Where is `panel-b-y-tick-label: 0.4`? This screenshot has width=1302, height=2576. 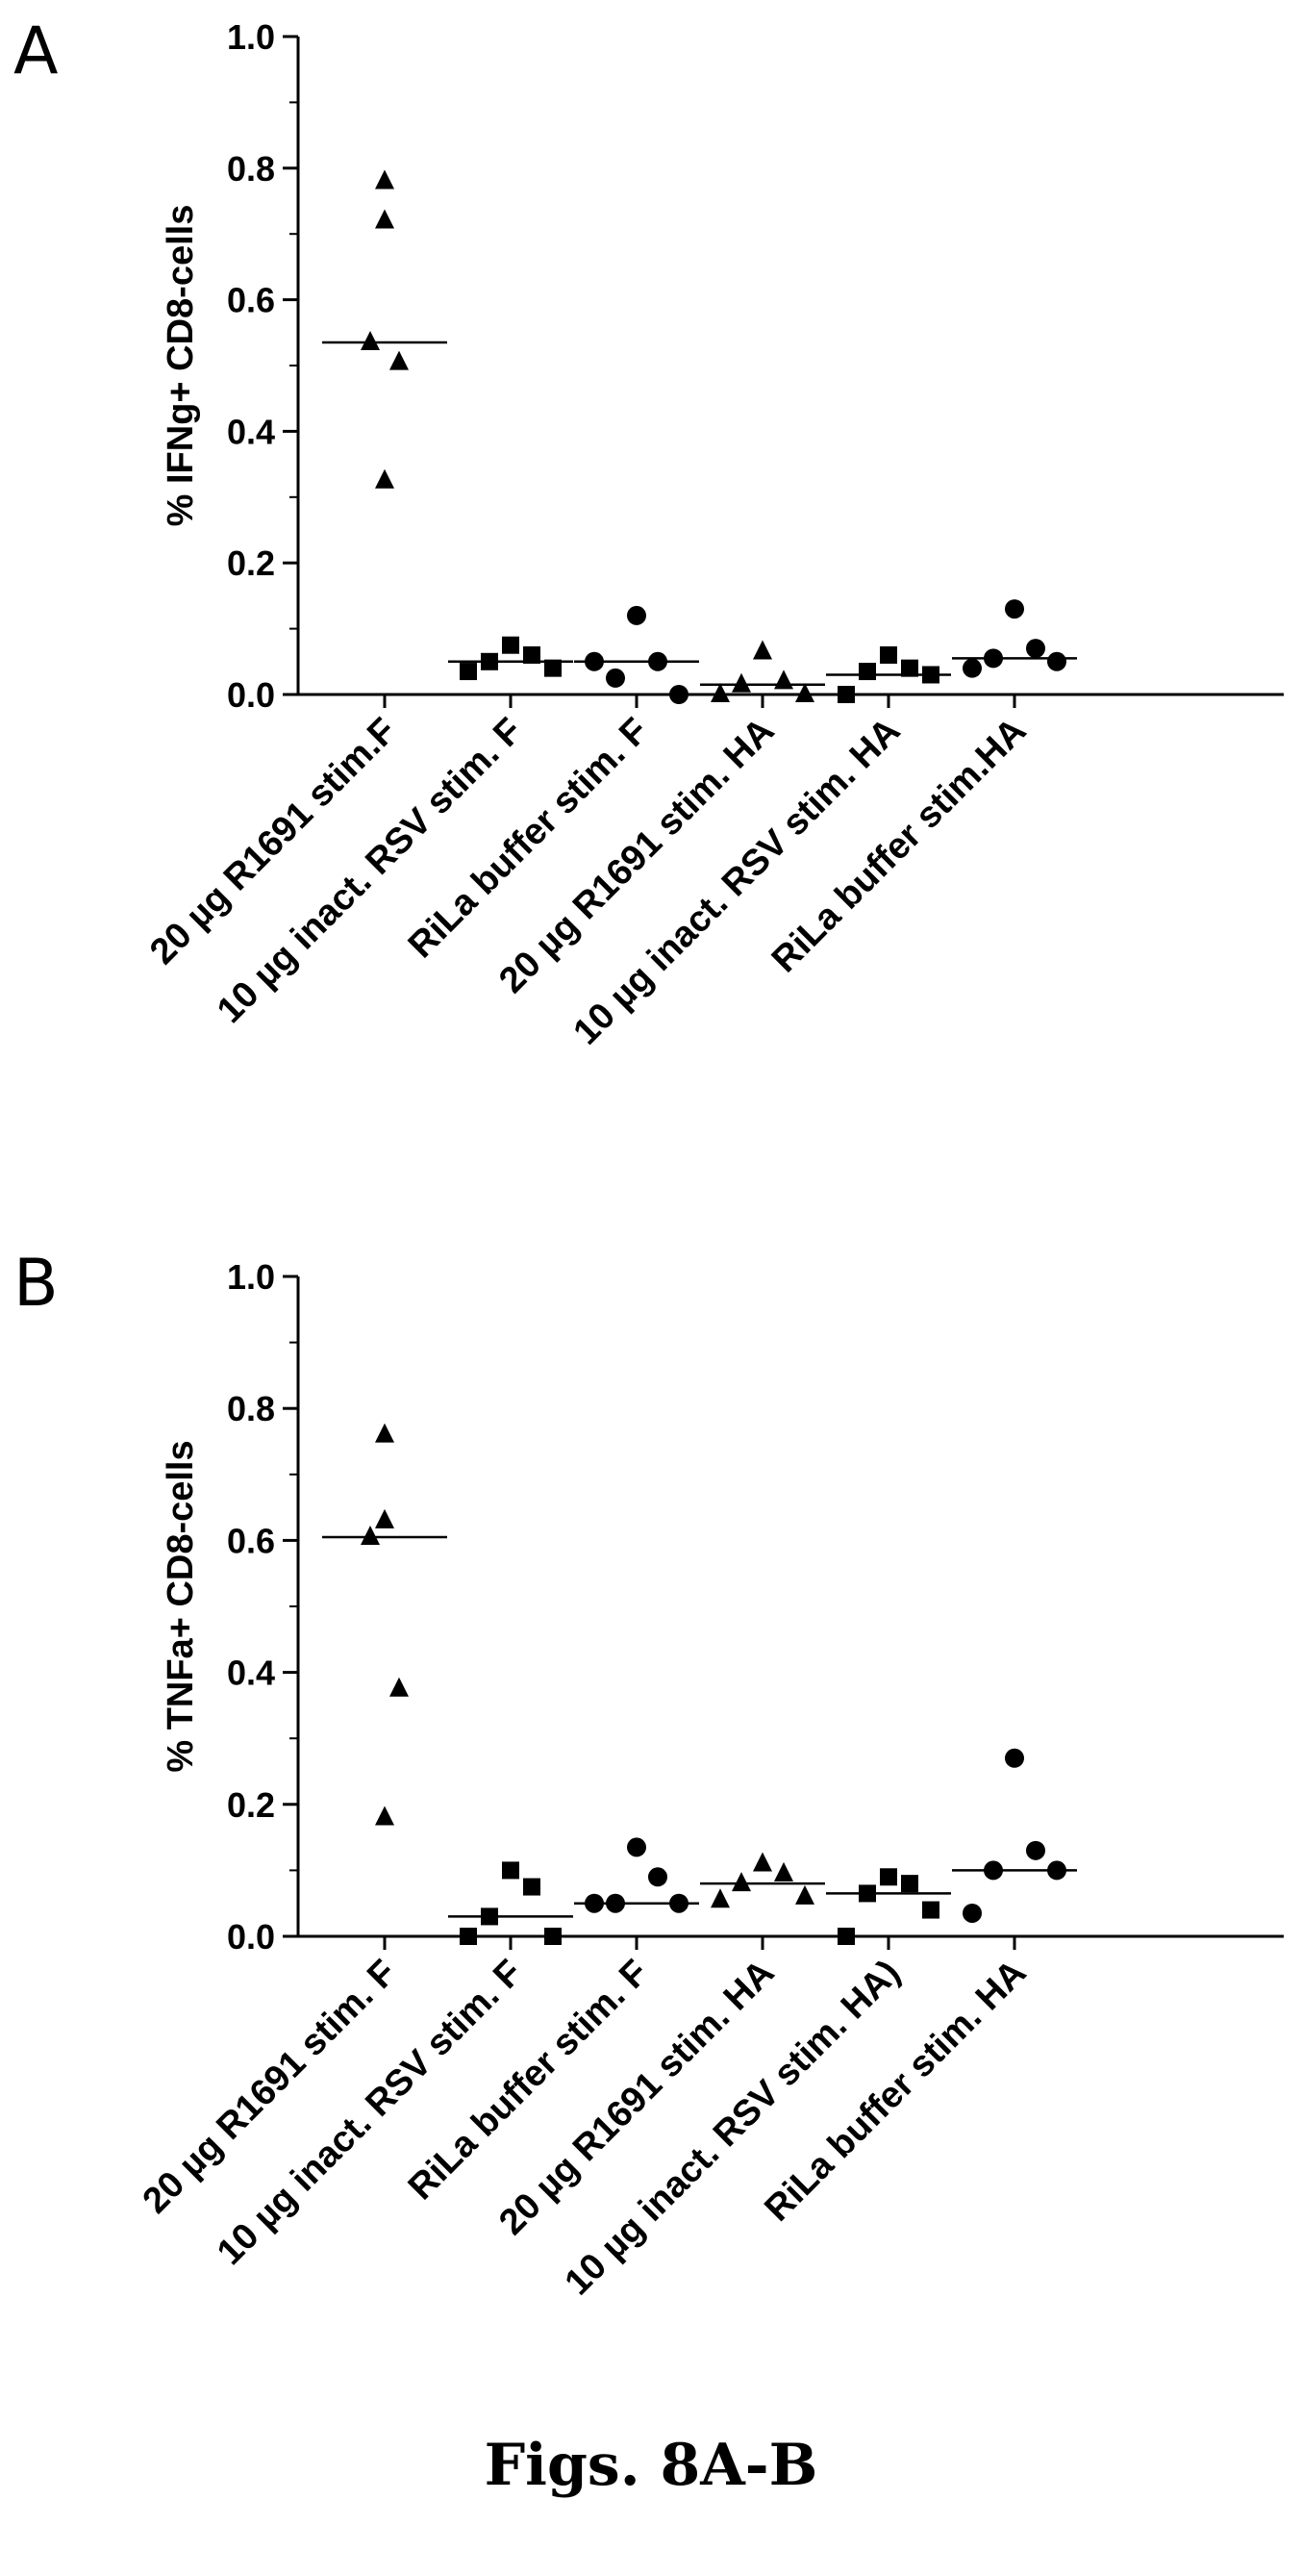
panel-b-y-tick-label: 0.4 is located at coordinates (251, 1674).